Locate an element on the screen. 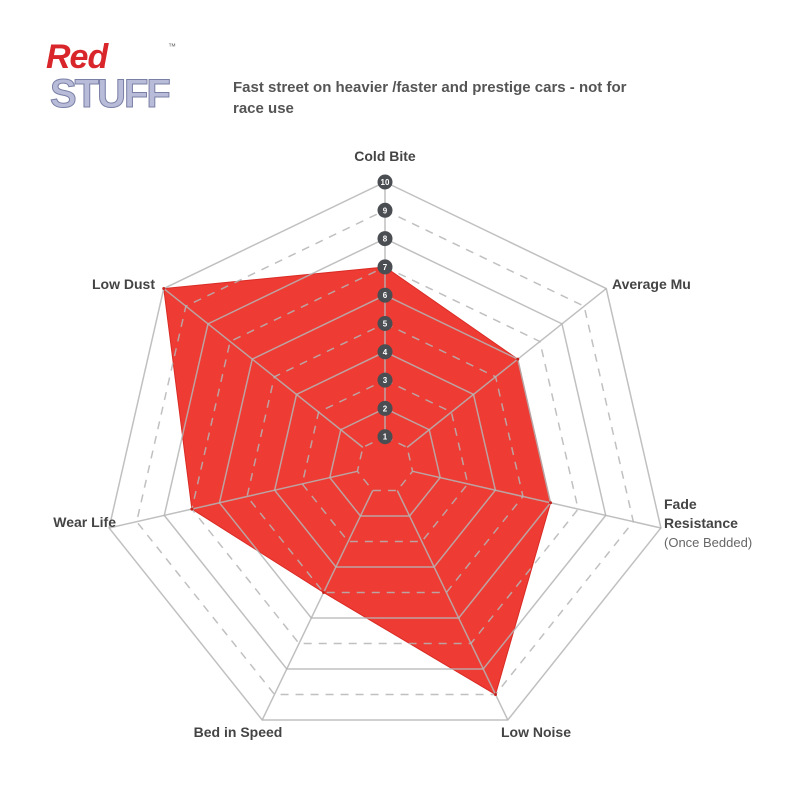 The image size is (800, 797). tick-label-3: 3 is located at coordinates (385, 380).